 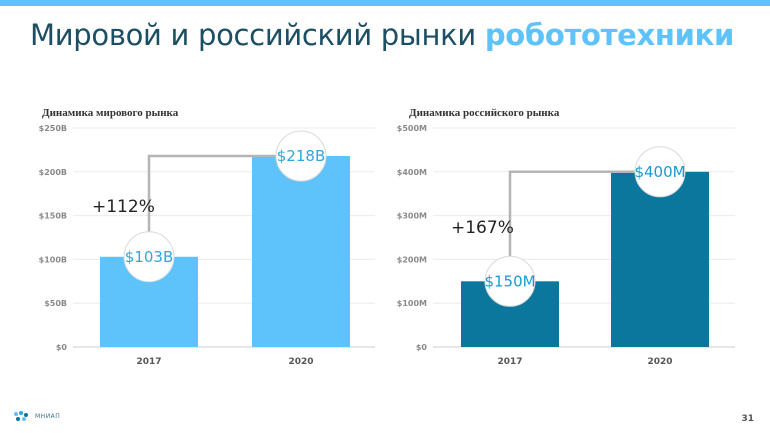 What do you see at coordinates (253, 35) in the screenshot?
I see `page-title-main: Мировой и российский рынки` at bounding box center [253, 35].